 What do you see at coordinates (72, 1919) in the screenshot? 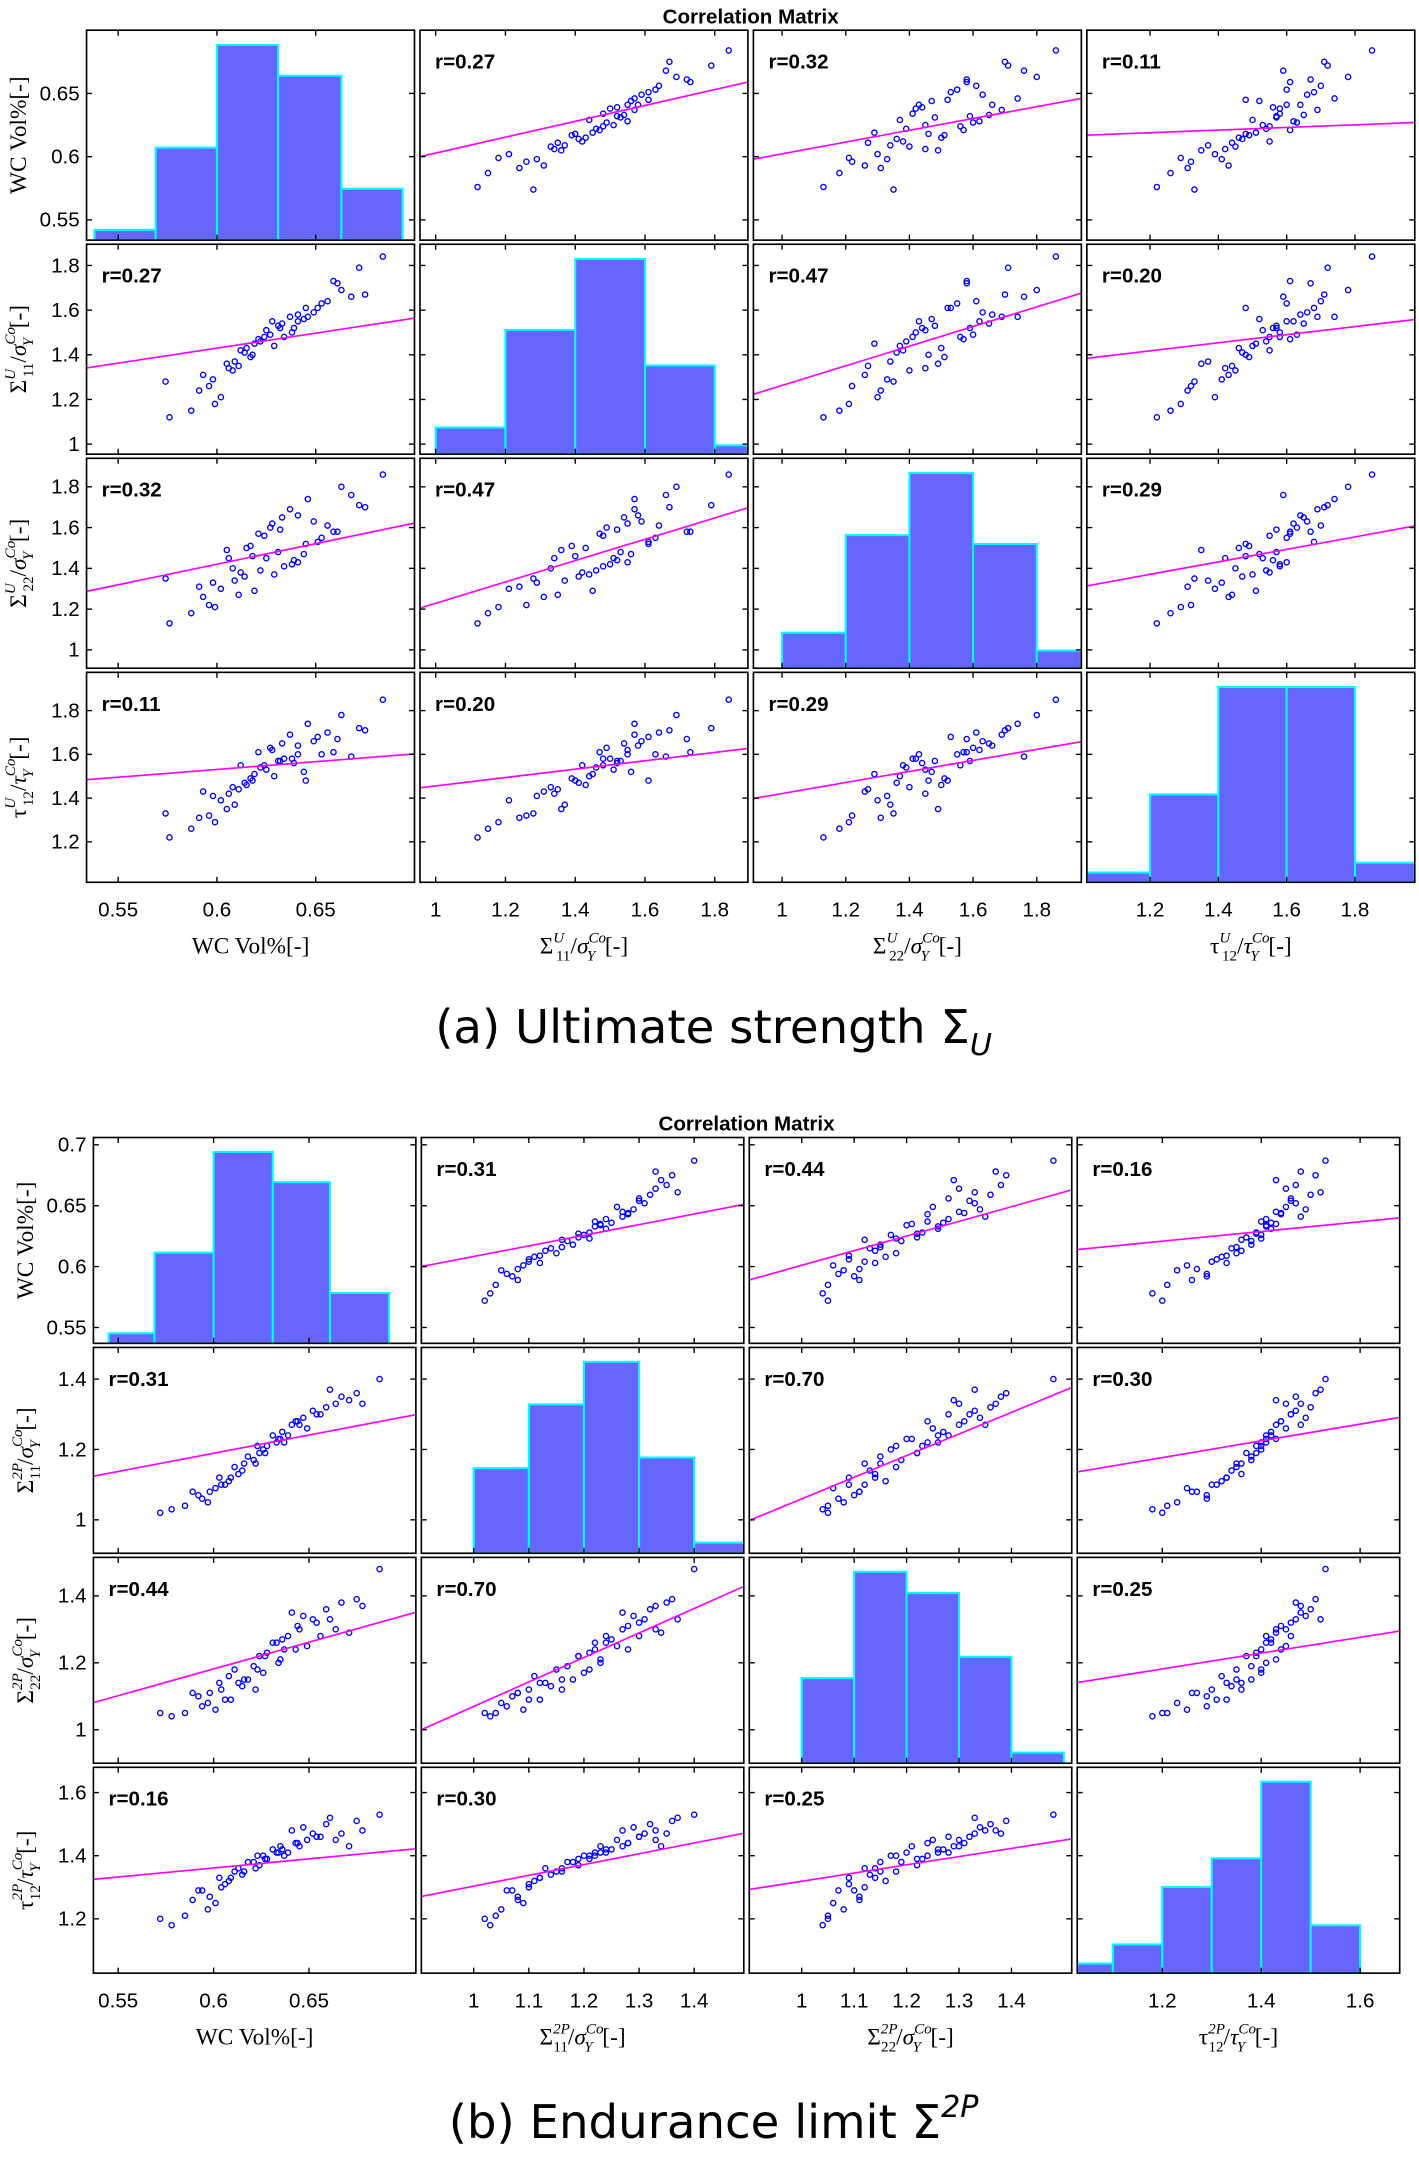
I see `y-tick-label: 1.2` at bounding box center [72, 1919].